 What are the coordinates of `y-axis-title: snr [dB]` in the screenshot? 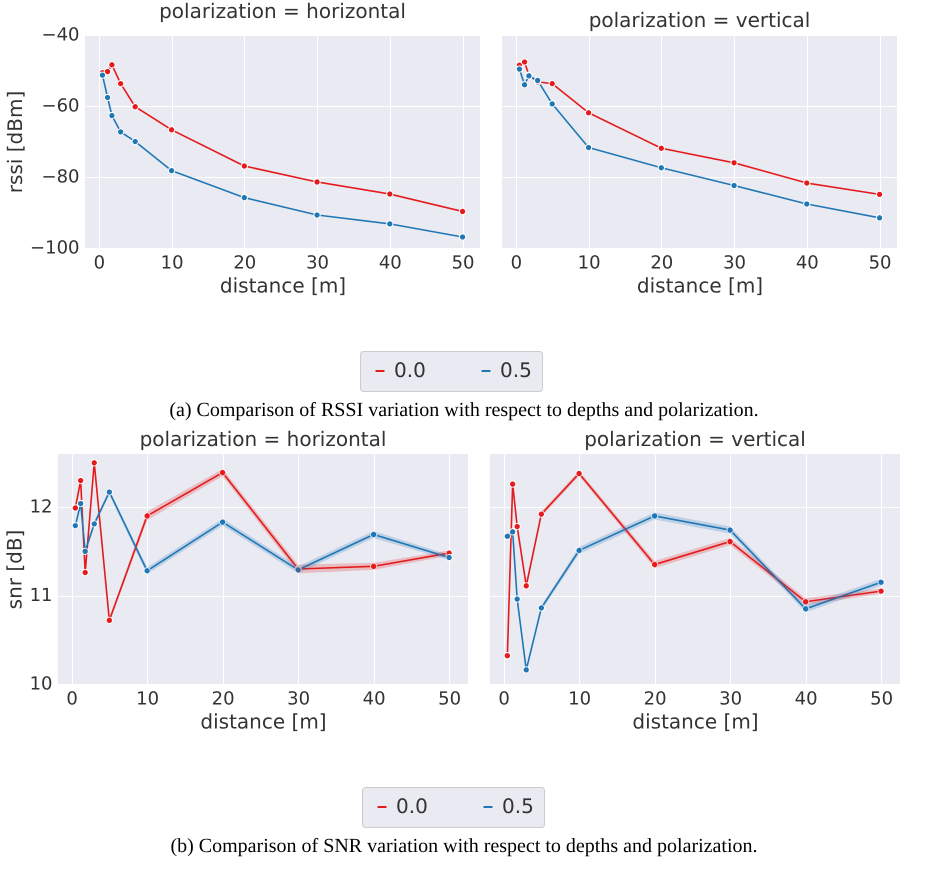 It's located at (14, 570).